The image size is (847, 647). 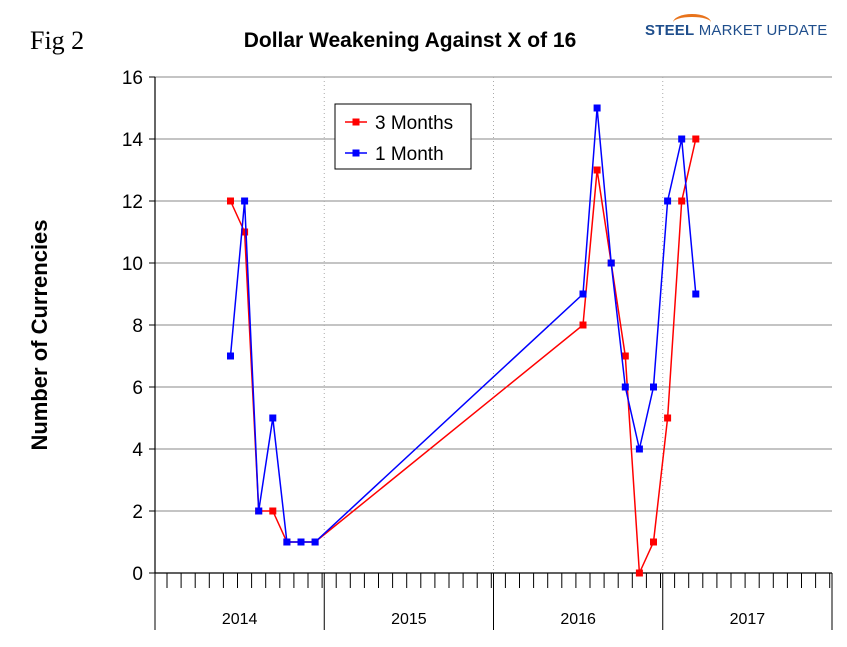 I want to click on y-tick-label: 12, so click(x=132, y=202).